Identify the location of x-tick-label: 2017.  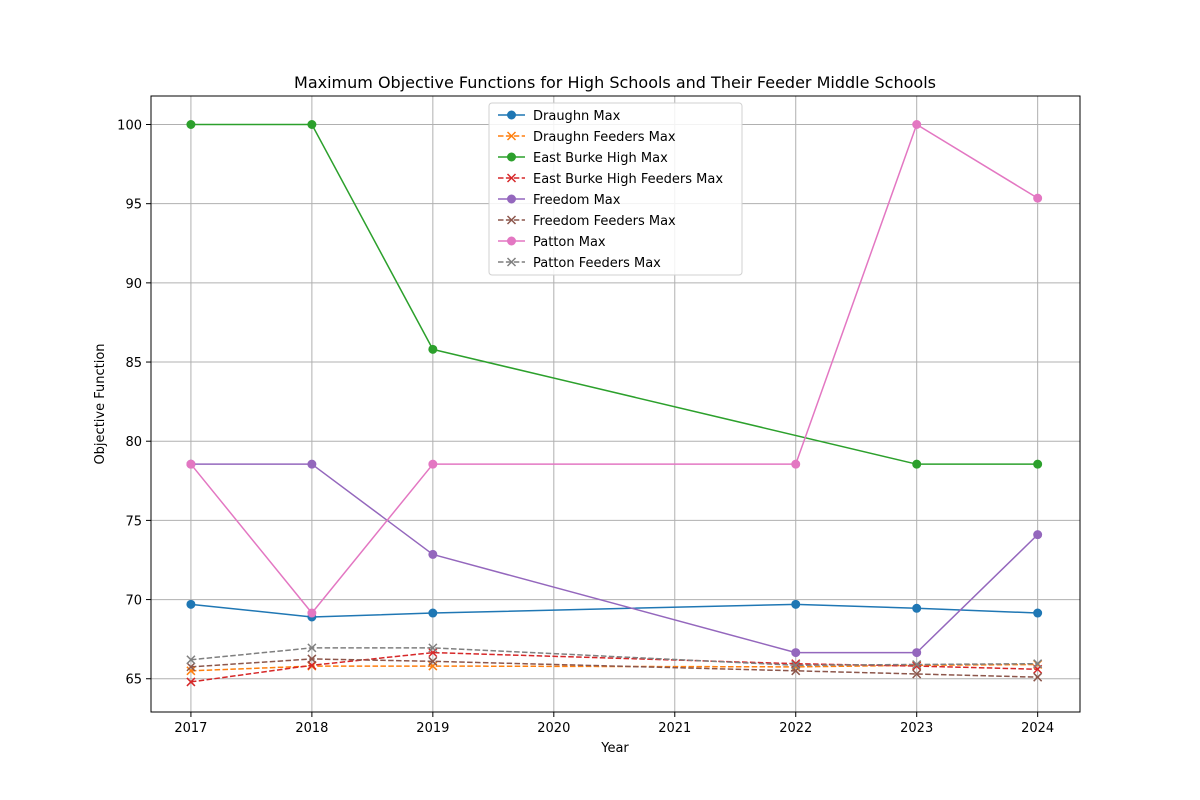
(190, 728).